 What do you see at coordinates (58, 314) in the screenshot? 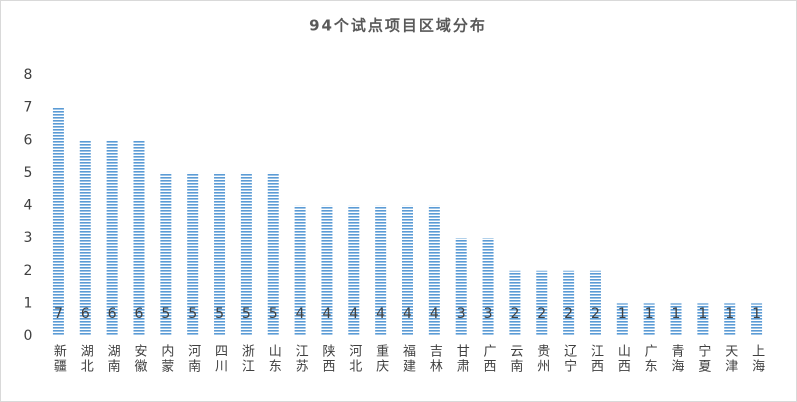
I see `value-label: 7` at bounding box center [58, 314].